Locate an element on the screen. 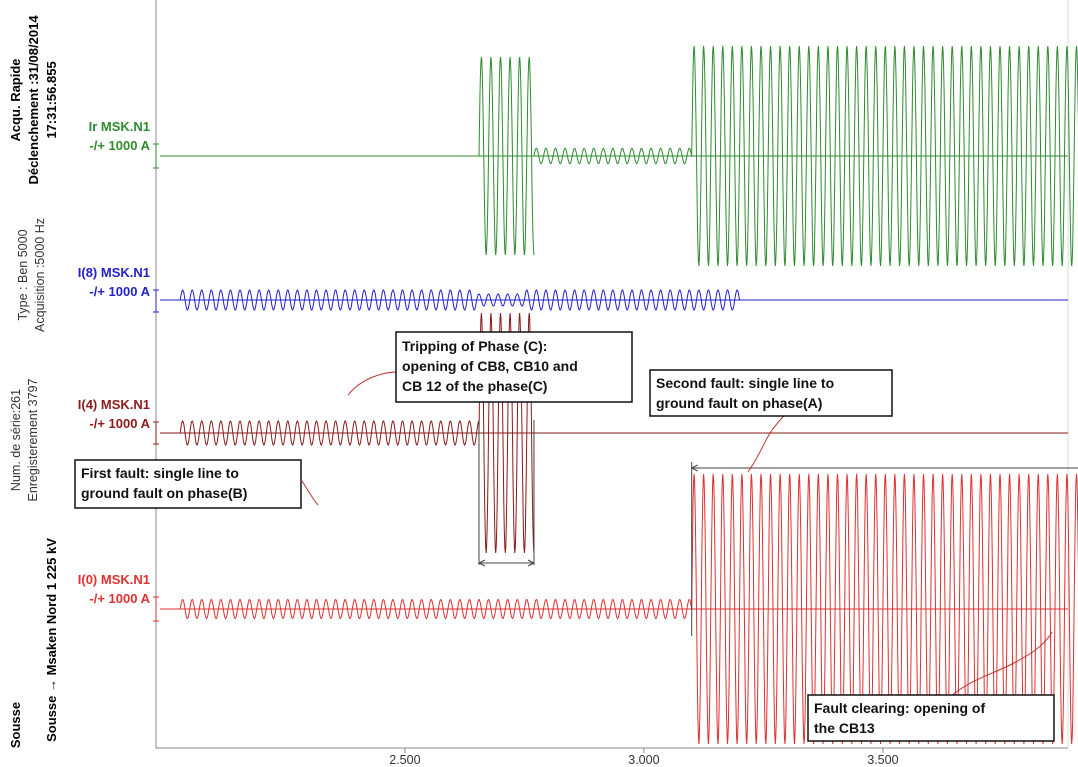  connector-tripping is located at coordinates (373, 383).